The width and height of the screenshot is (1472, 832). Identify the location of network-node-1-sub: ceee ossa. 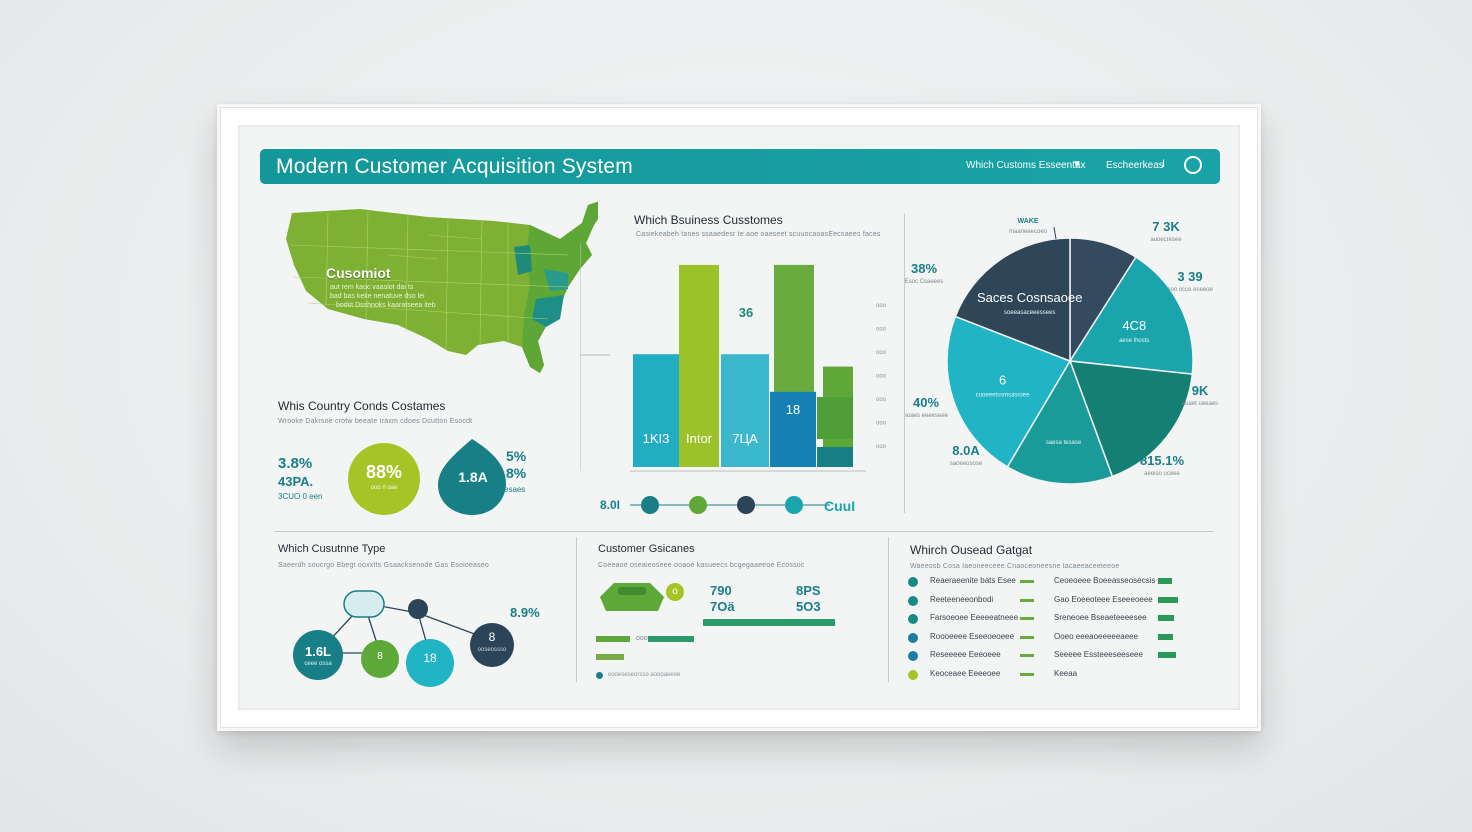
(318, 664).